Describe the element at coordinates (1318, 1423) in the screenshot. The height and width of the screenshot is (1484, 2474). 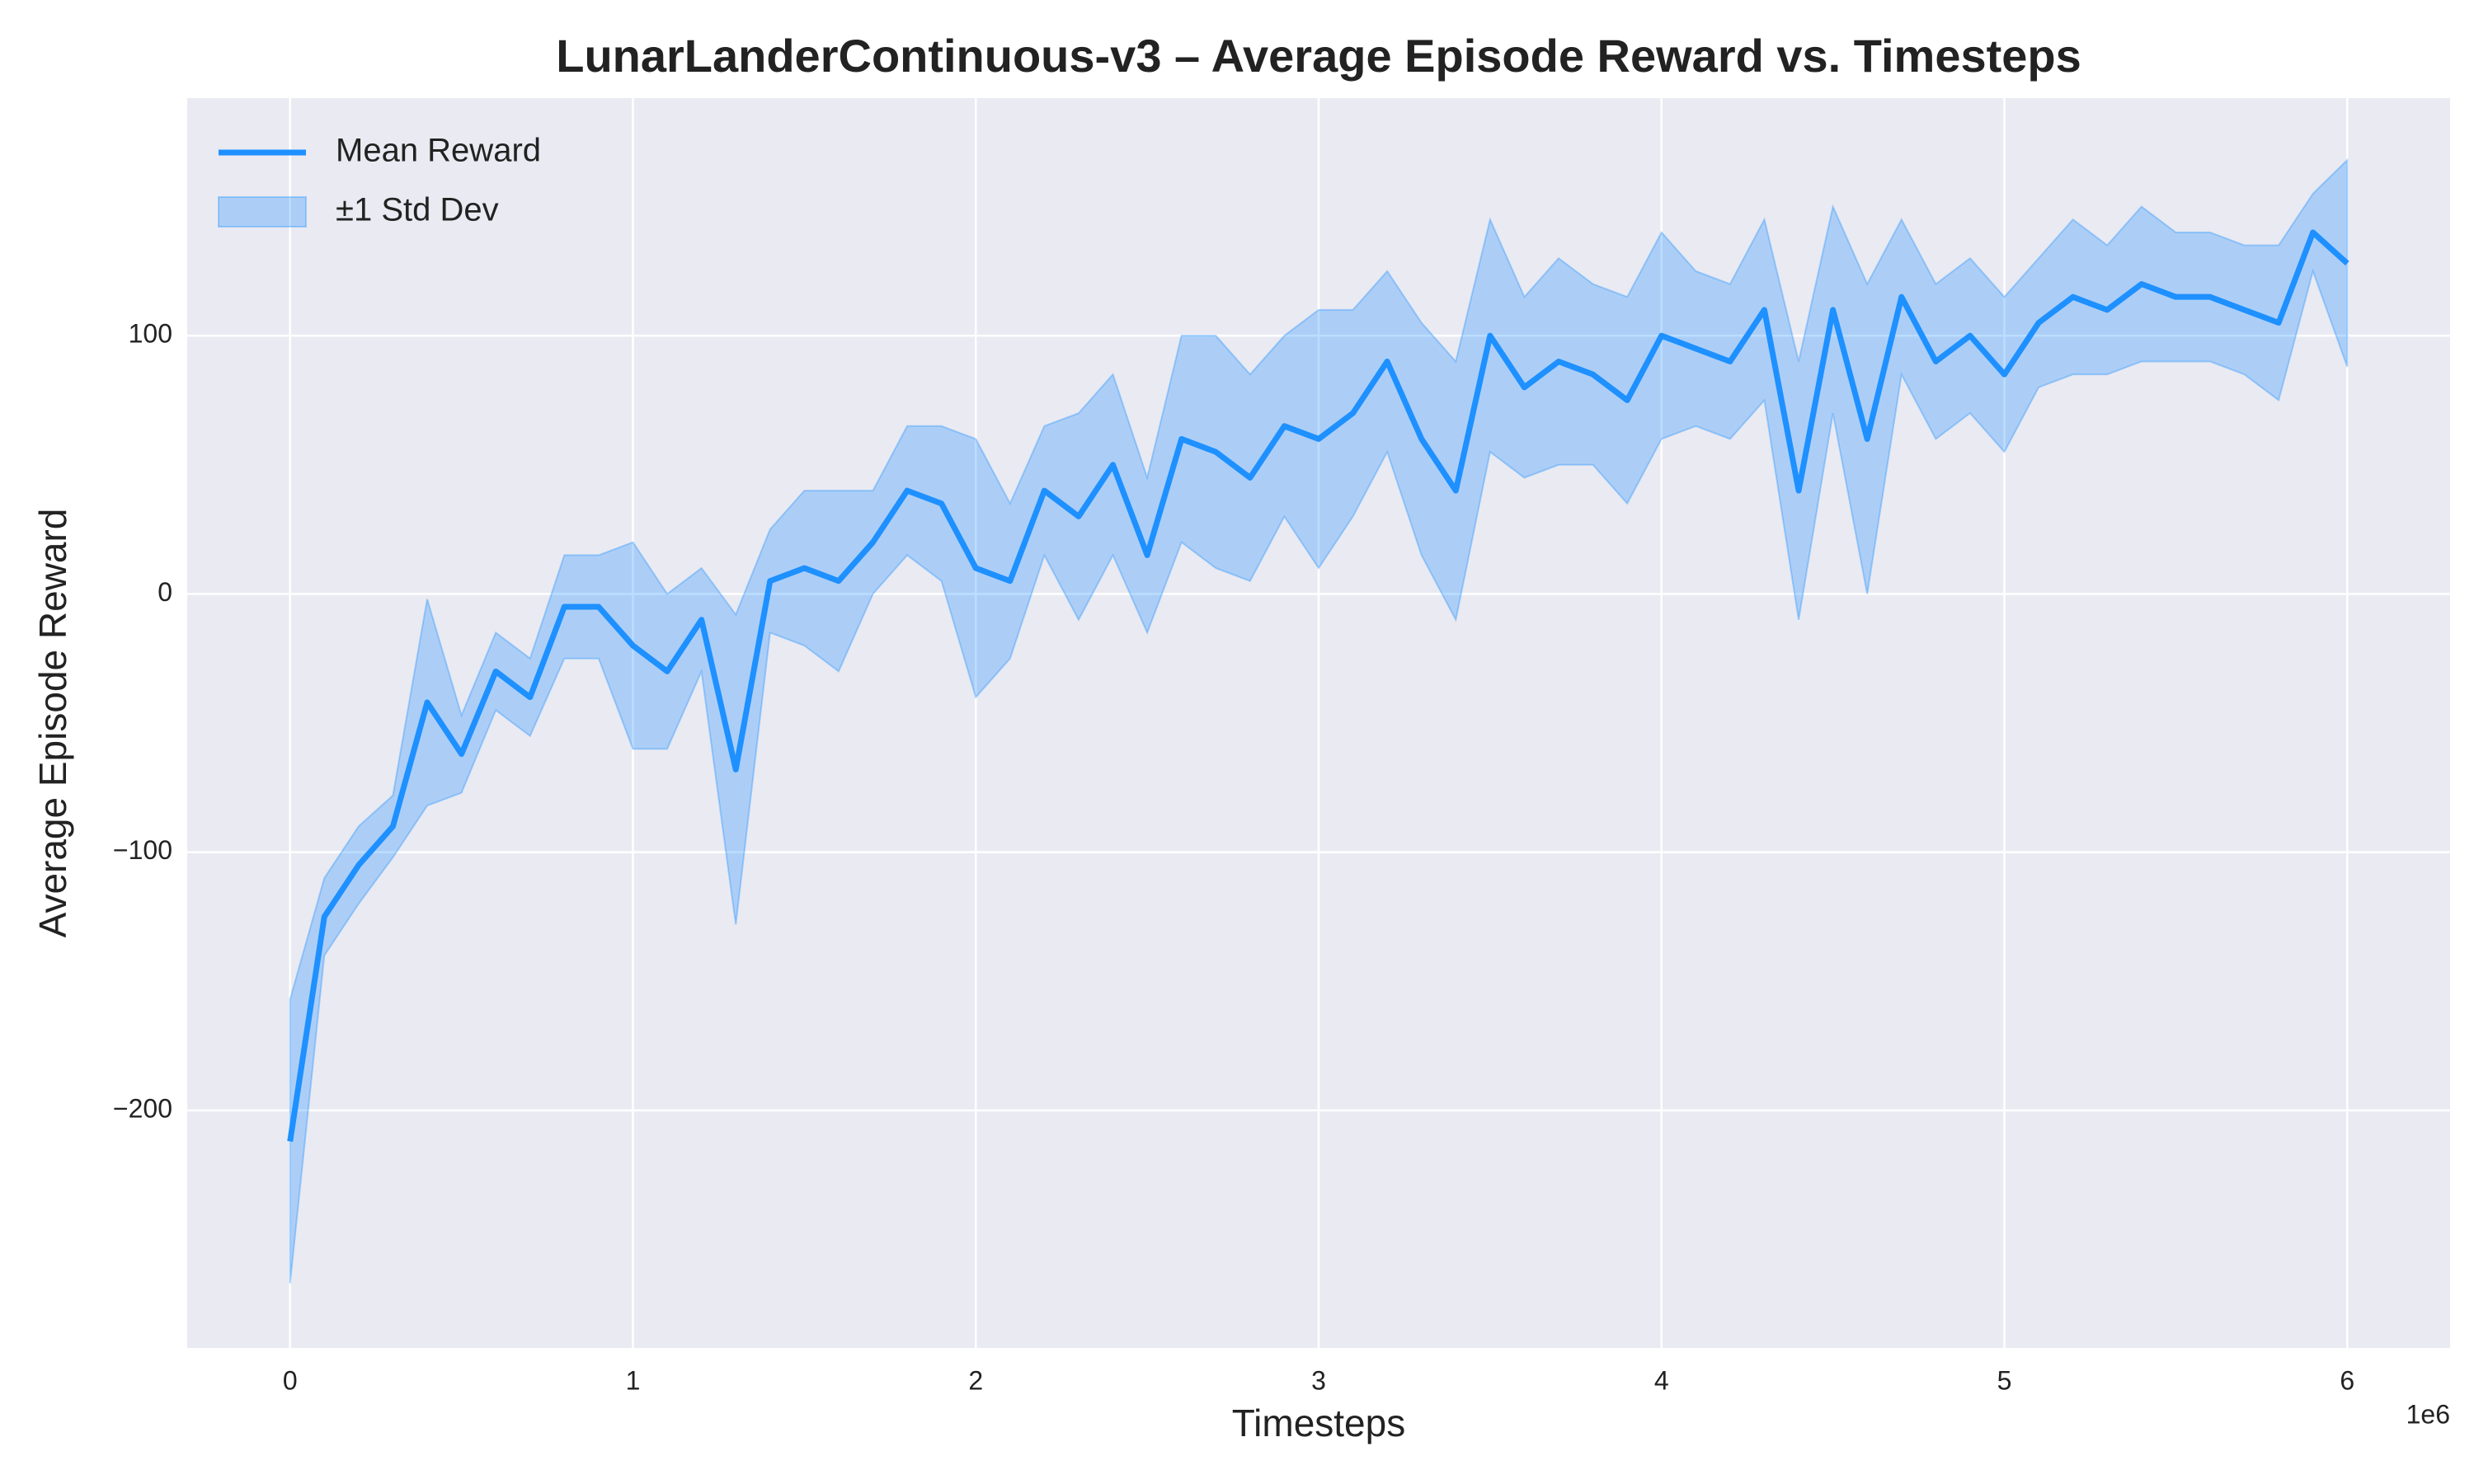
I see `x-axis-label: Timesteps` at that location.